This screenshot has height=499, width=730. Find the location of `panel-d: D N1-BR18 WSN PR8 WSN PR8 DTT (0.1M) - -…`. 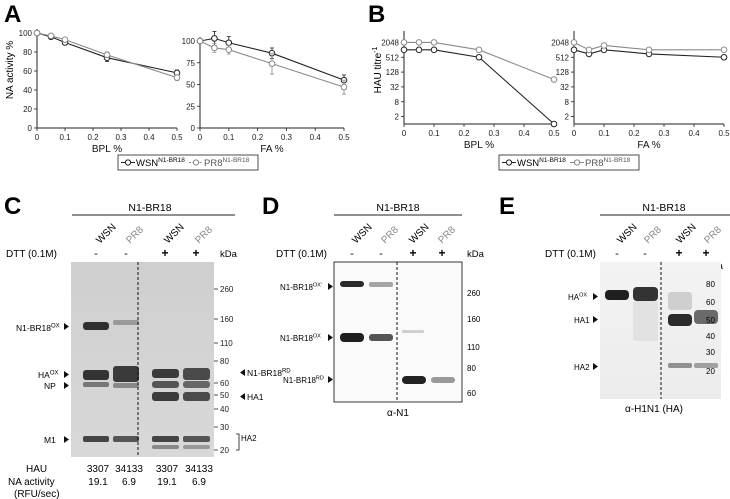

panel-d: D N1-BR18 WSN PR8 WSN PR8 DTT (0.1M) - -… is located at coordinates (373, 306).